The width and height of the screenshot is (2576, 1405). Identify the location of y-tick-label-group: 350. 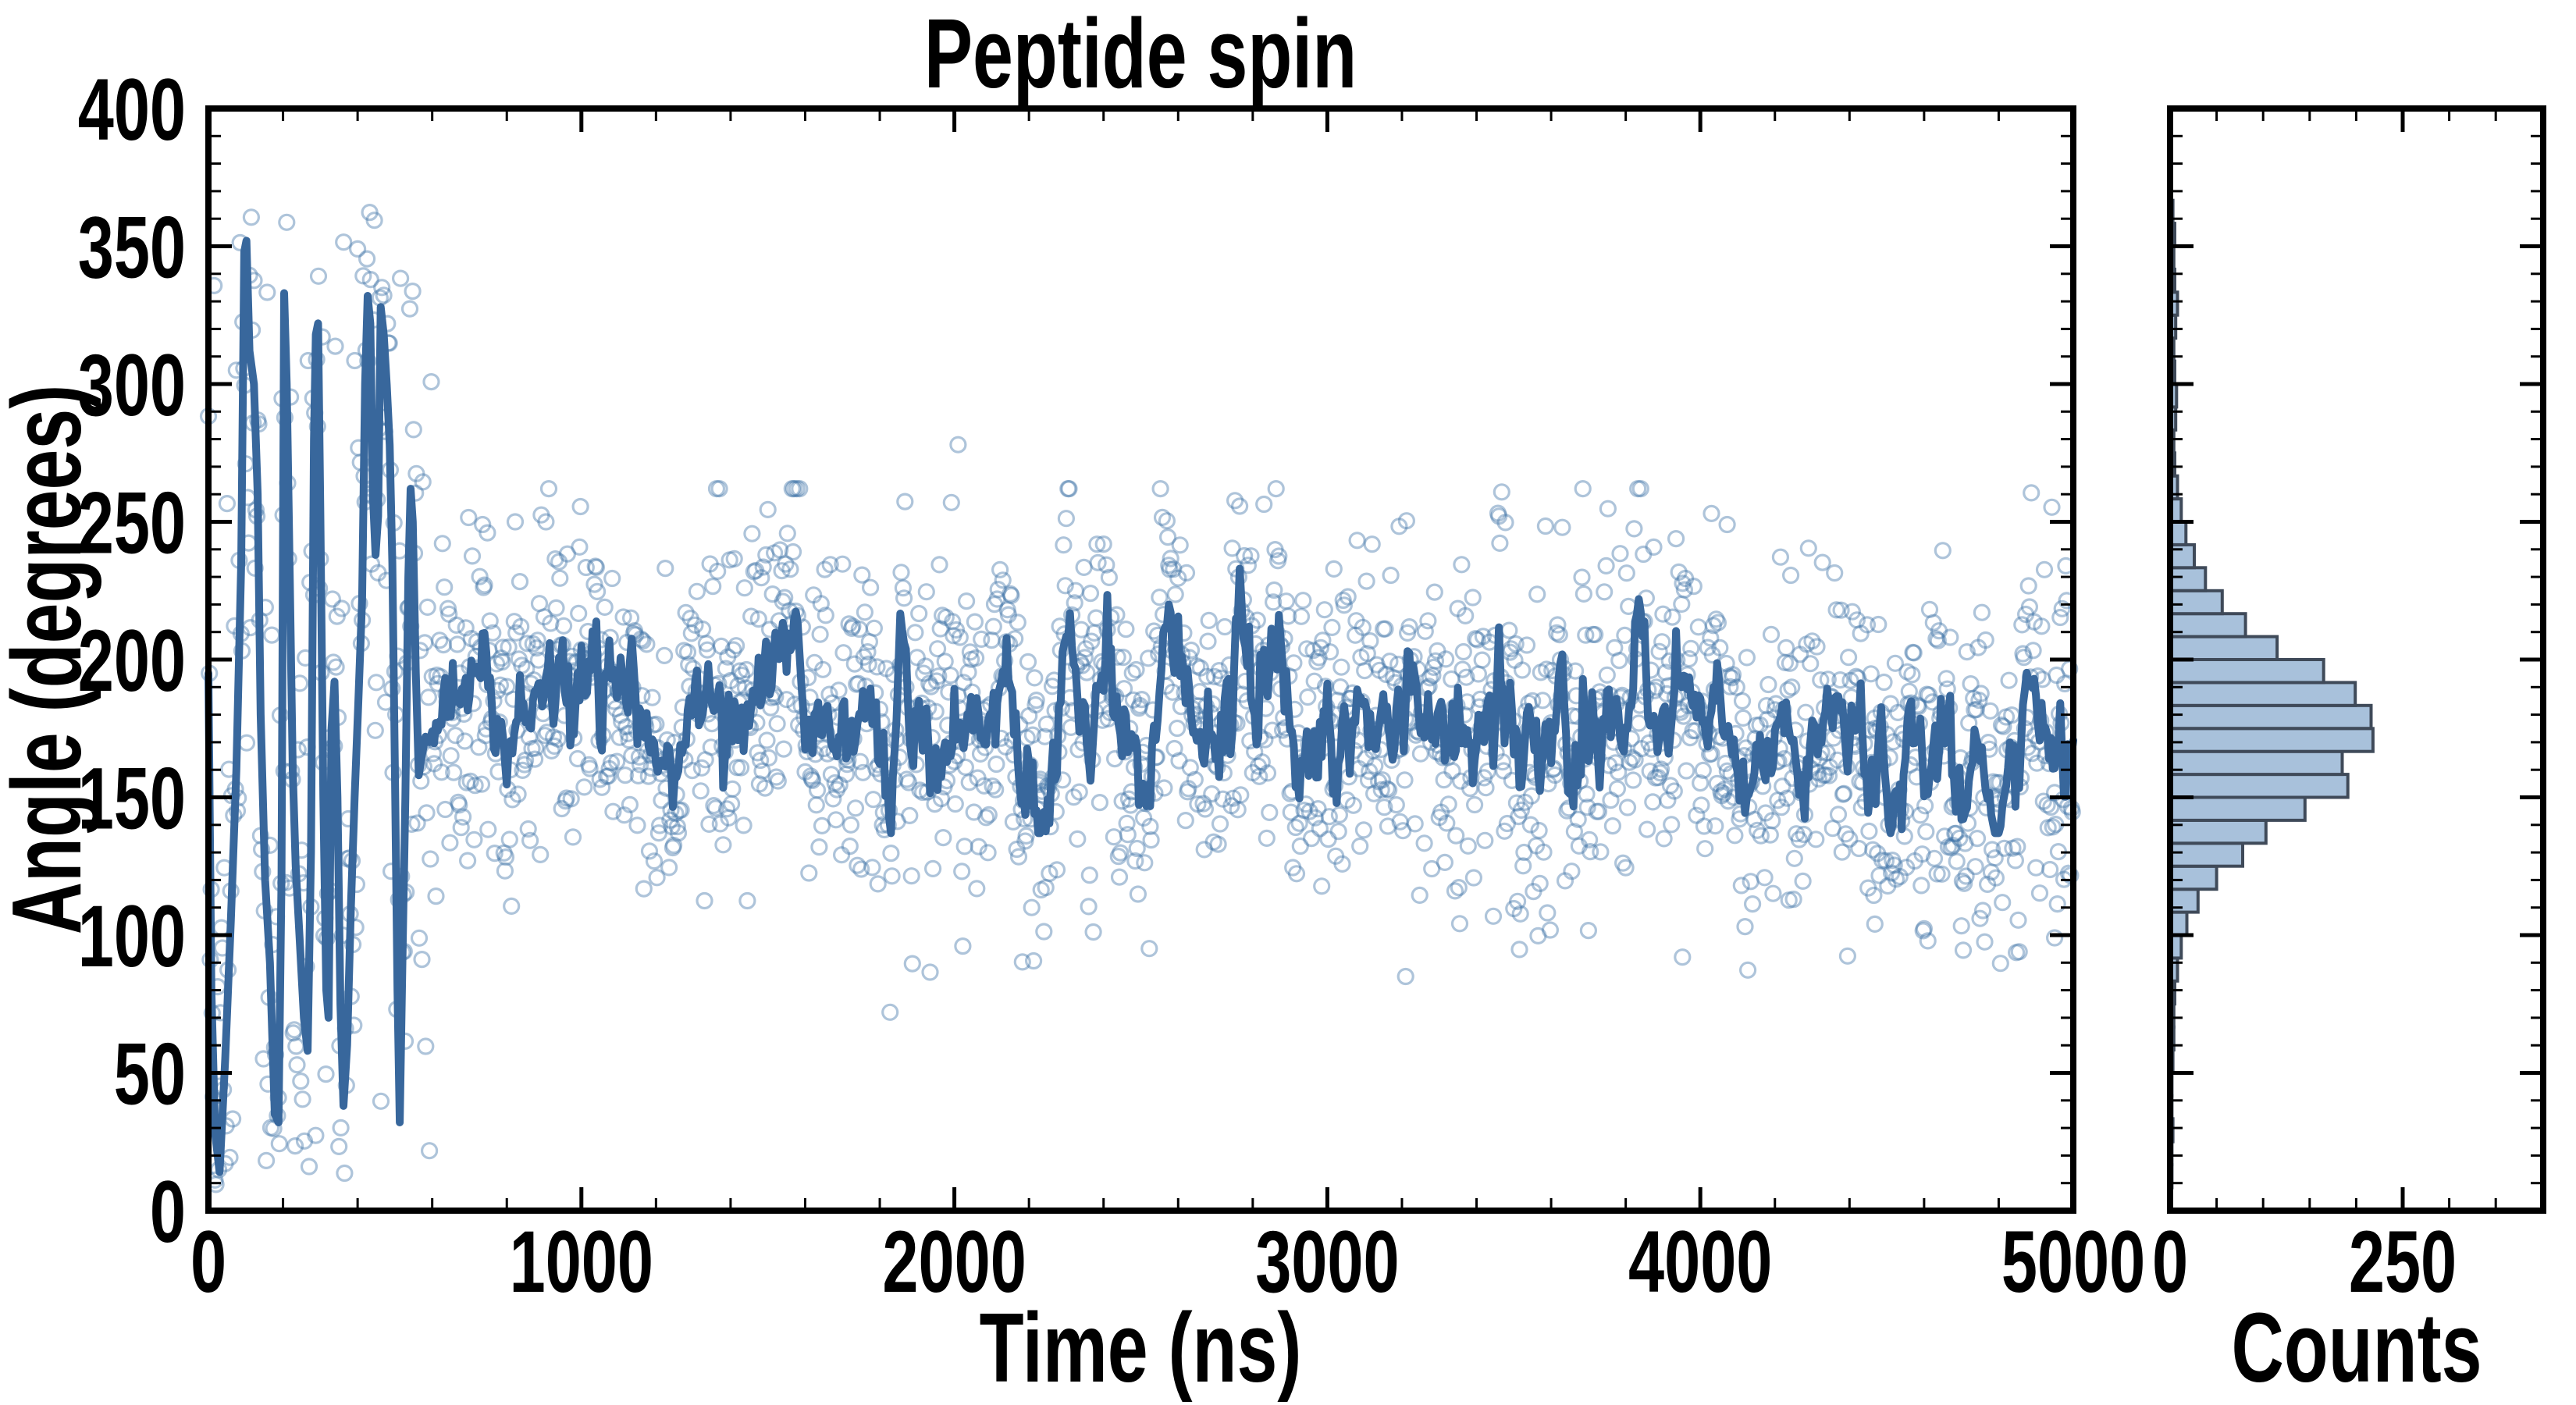
(132, 247).